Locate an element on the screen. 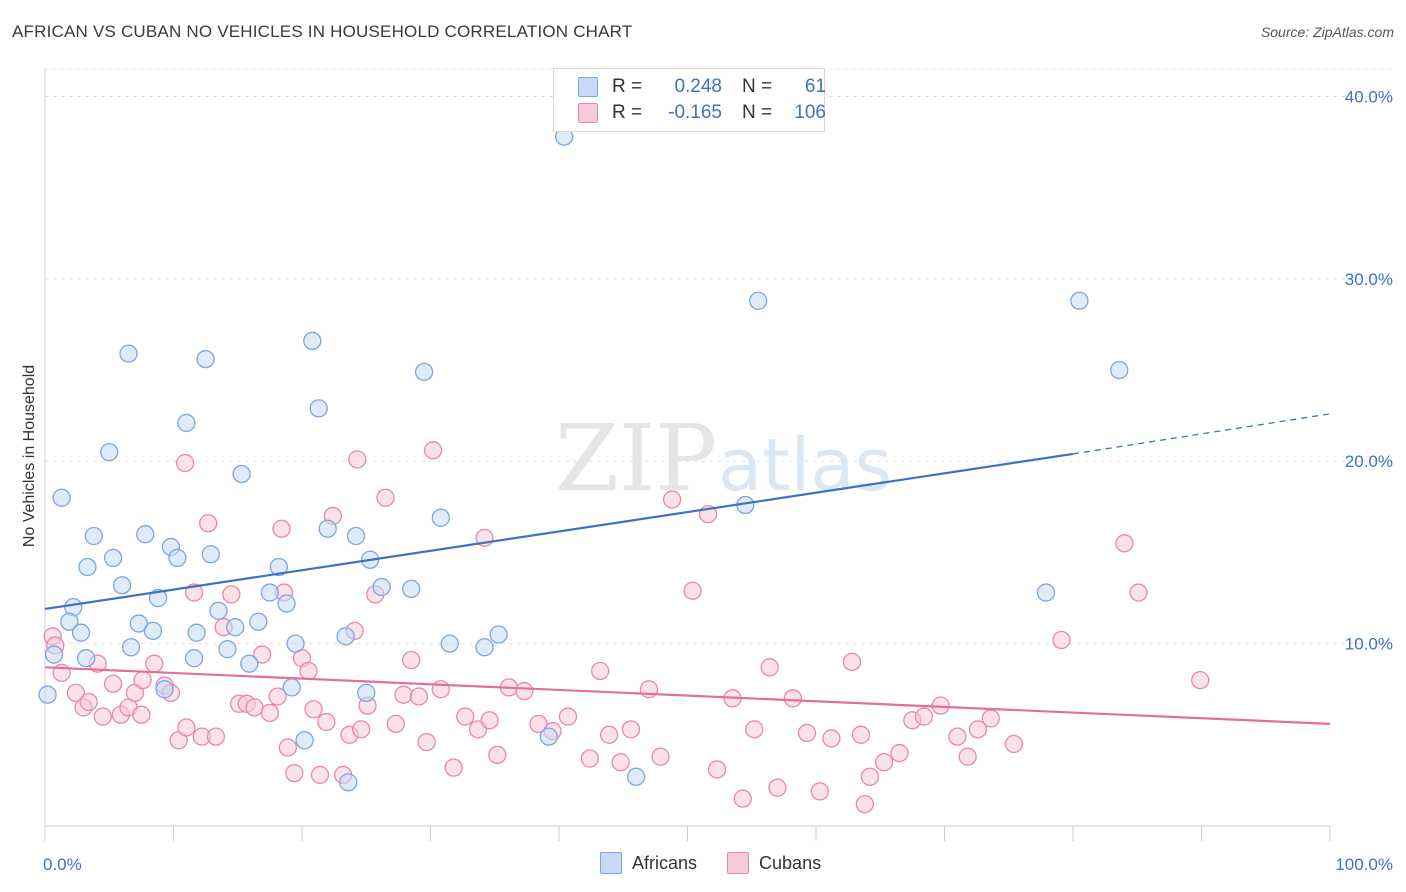 The image size is (1406, 892). legend-item-africans: Africans is located at coordinates (648, 863).